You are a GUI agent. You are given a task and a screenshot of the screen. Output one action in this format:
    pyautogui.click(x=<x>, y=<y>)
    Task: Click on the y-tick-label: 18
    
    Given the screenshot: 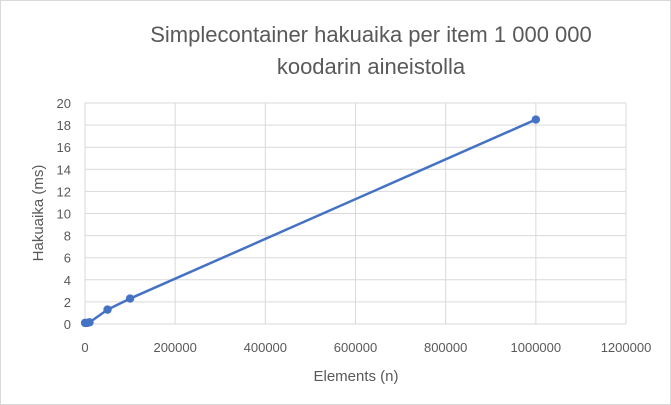 What is the action you would take?
    pyautogui.click(x=64, y=125)
    